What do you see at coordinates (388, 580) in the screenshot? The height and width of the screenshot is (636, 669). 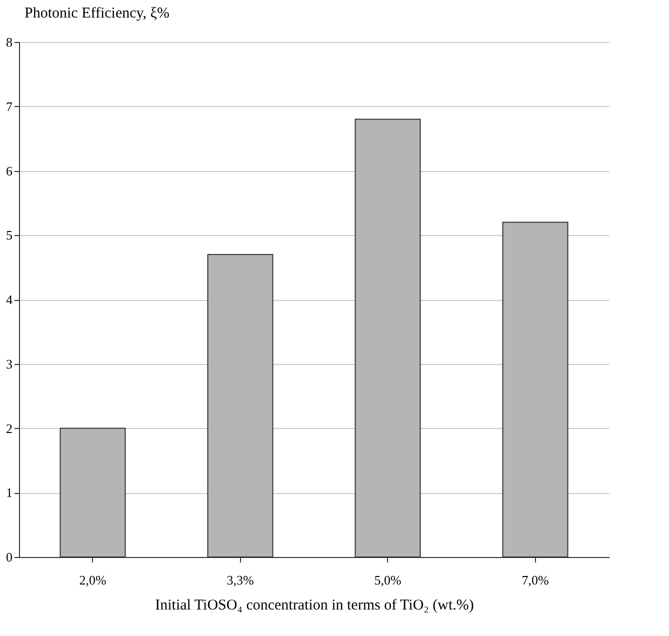 I see `x-tick-label: 5,0%` at bounding box center [388, 580].